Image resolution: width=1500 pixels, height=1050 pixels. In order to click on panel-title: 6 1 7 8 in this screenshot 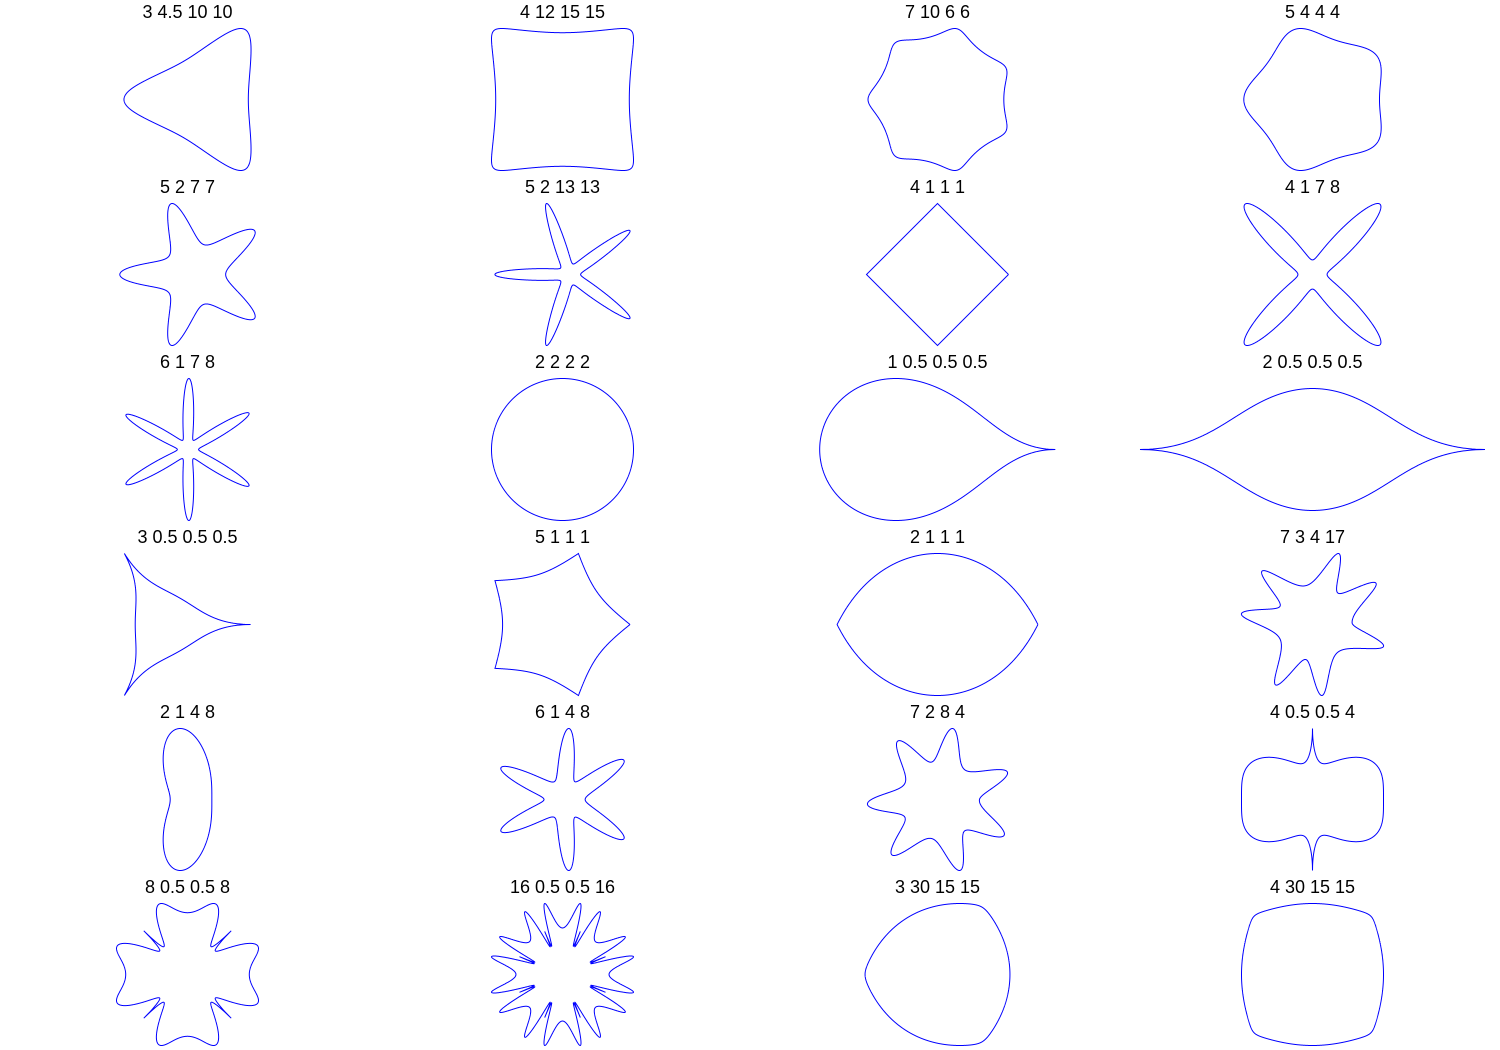, I will do `click(187, 362)`.